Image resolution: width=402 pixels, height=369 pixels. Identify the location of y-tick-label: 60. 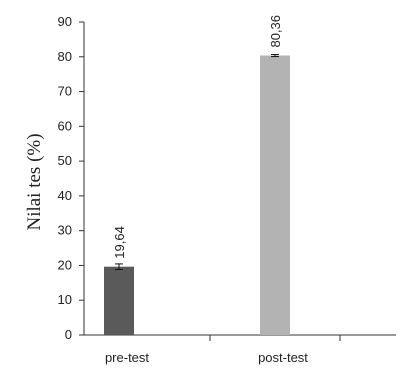
(65, 125).